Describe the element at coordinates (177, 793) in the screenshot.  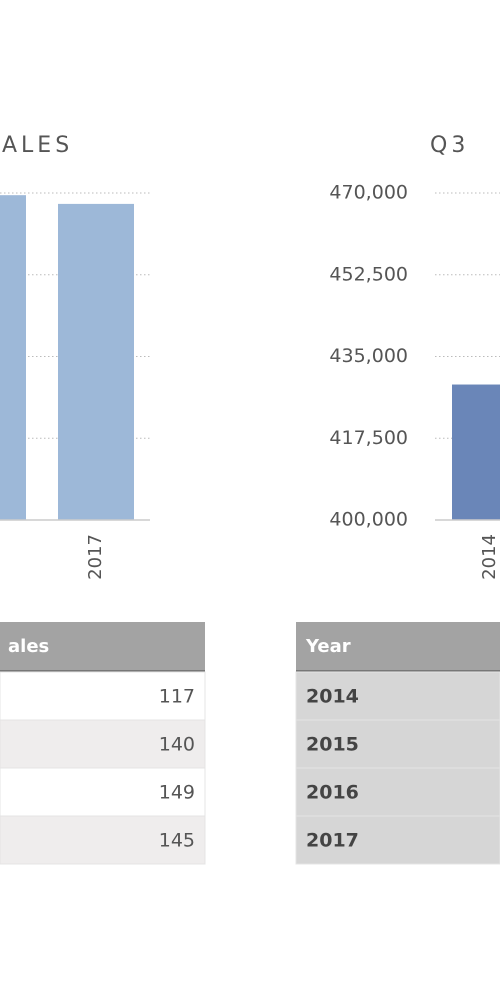
I see `table-cell: 149` at that location.